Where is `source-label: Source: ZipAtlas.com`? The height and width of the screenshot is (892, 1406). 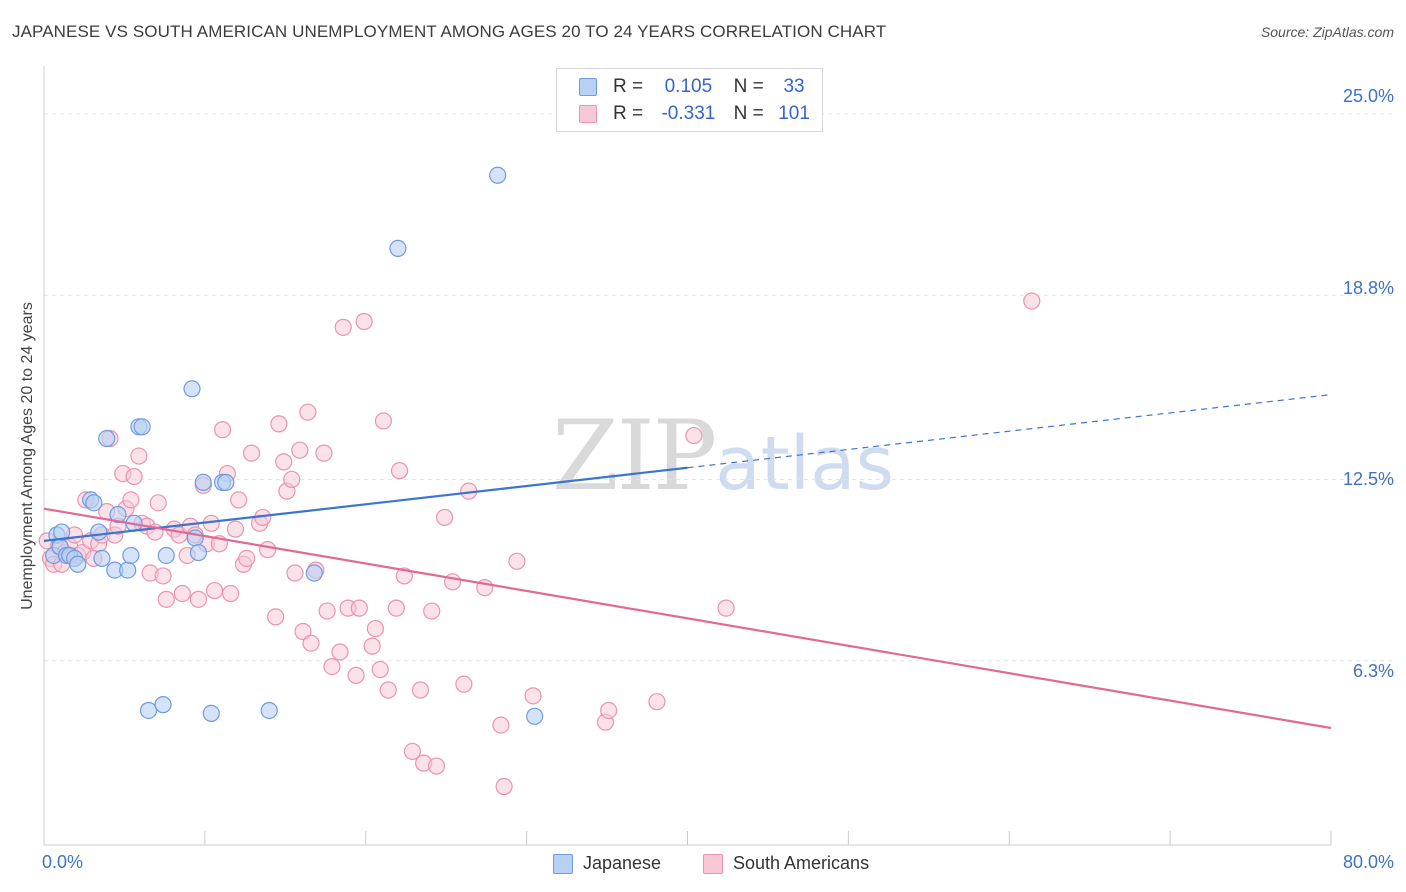 source-label: Source: ZipAtlas.com is located at coordinates (1327, 32).